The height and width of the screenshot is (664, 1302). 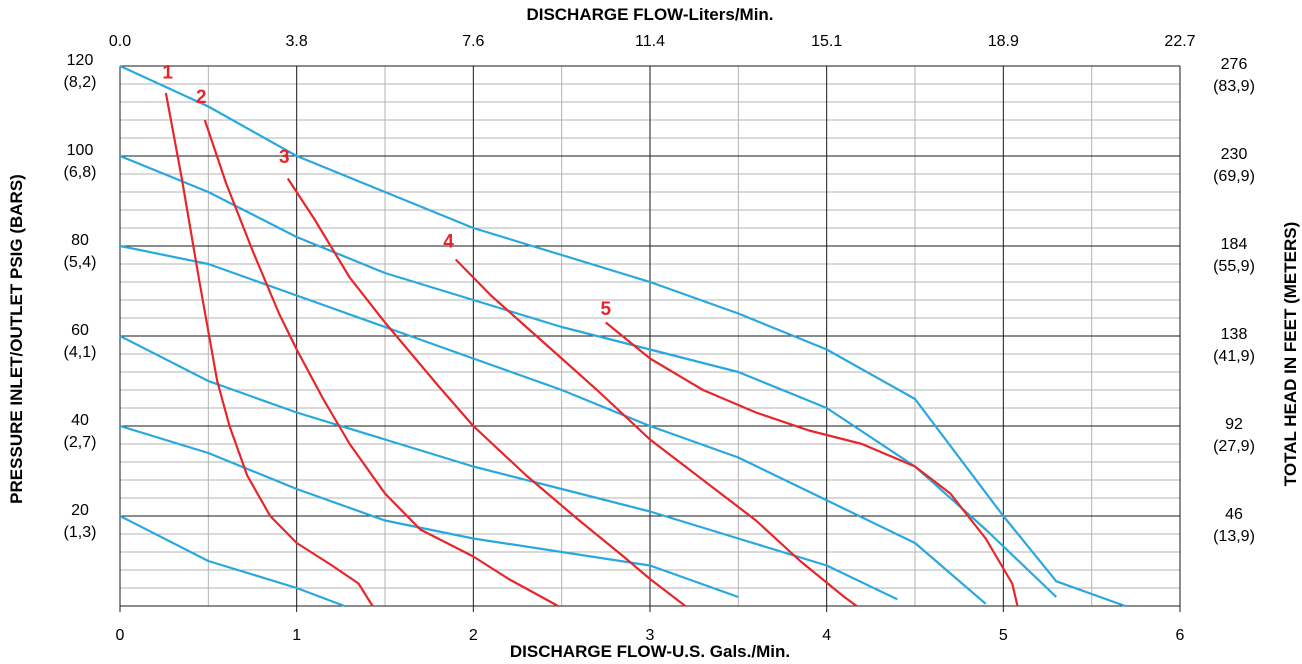 What do you see at coordinates (1180, 635) in the screenshot?
I see `x-tick-label: 6` at bounding box center [1180, 635].